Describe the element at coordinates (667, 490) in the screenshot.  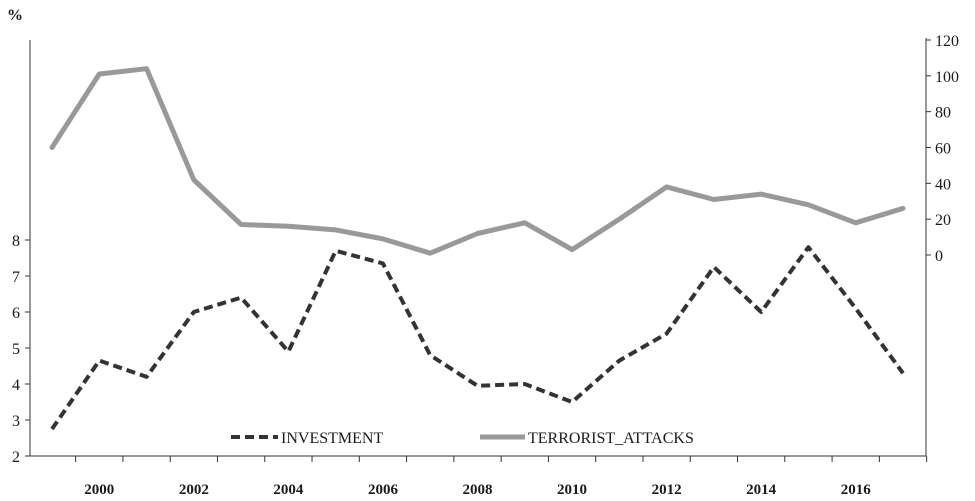
I see `x-tick-label: 2012` at that location.